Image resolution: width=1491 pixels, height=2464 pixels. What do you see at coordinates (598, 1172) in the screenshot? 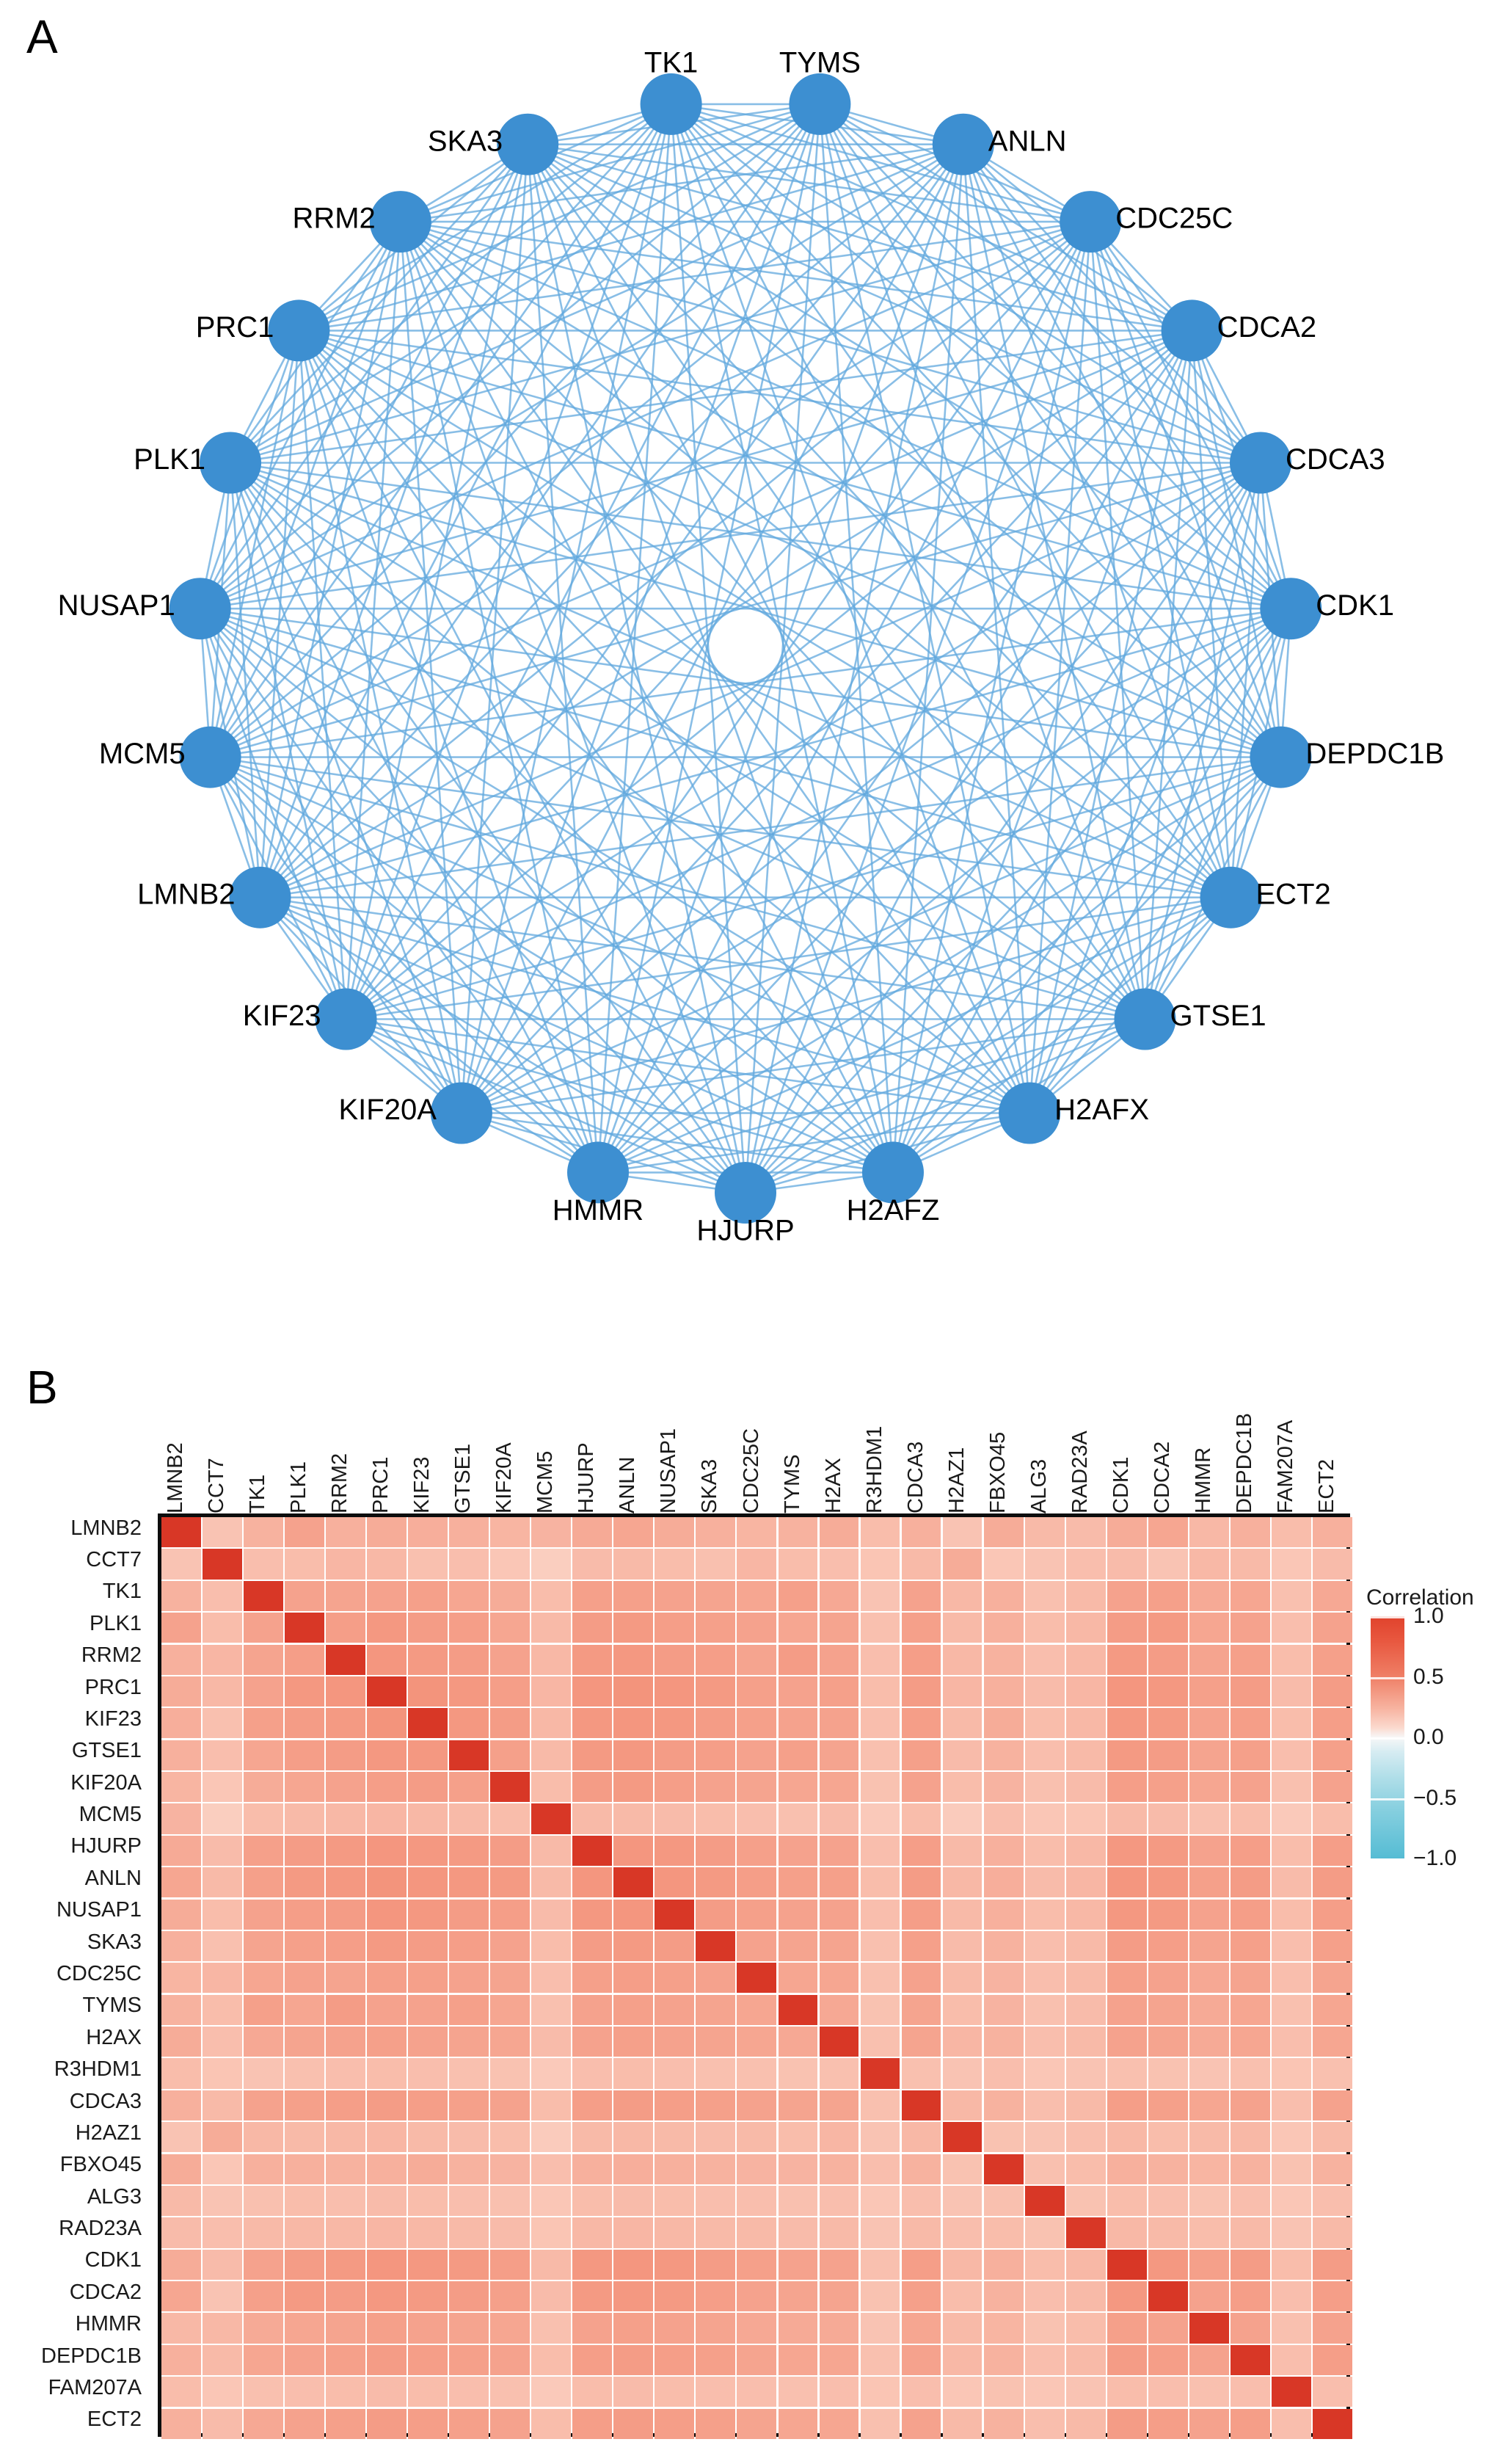
I see `network-node-hmmr` at bounding box center [598, 1172].